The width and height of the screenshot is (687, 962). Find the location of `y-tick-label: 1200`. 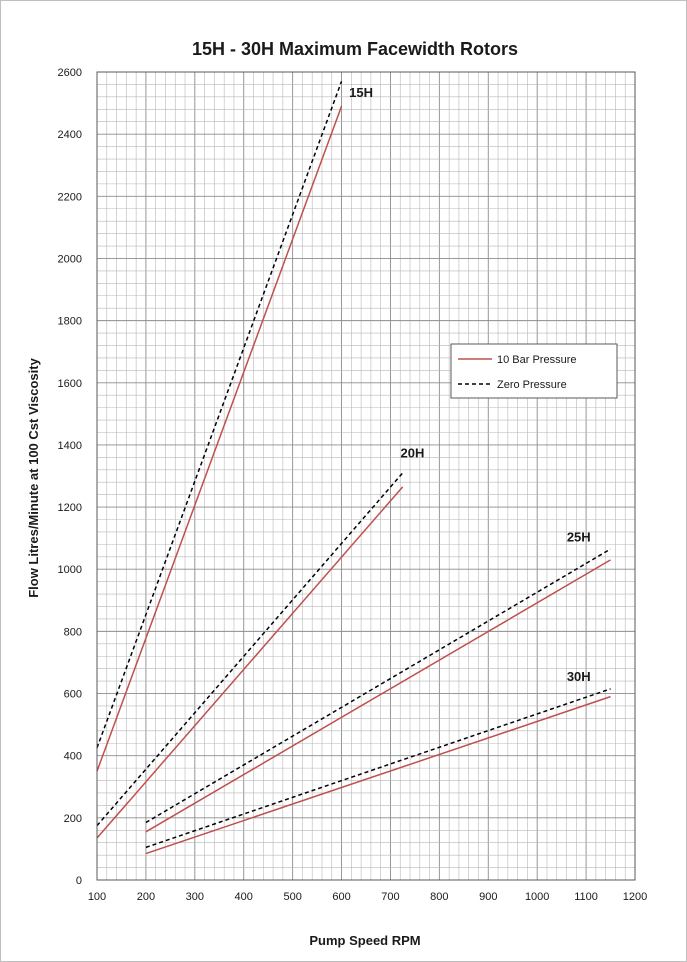

y-tick-label: 1200 is located at coordinates (70, 508).